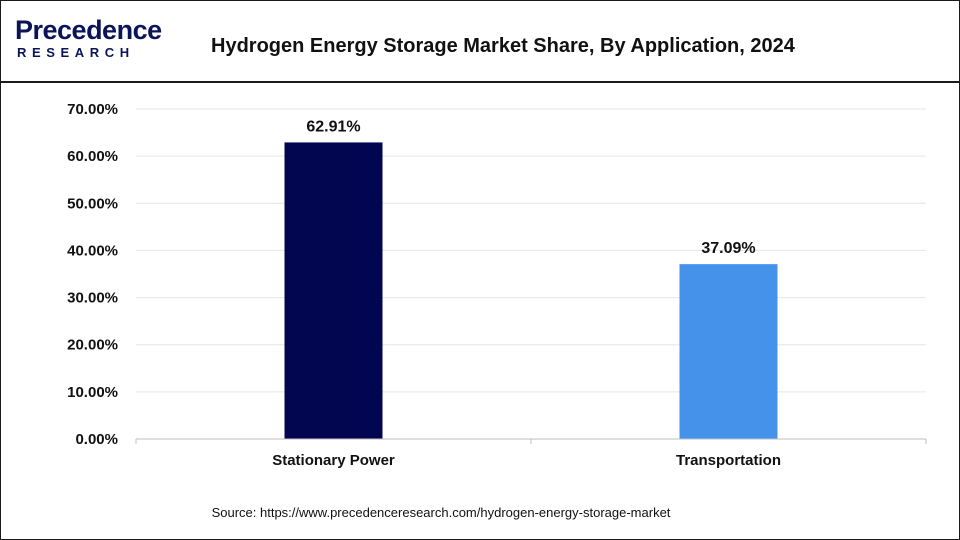 This screenshot has width=960, height=540. What do you see at coordinates (92, 250) in the screenshot?
I see `y-tick-label: 40.00%` at bounding box center [92, 250].